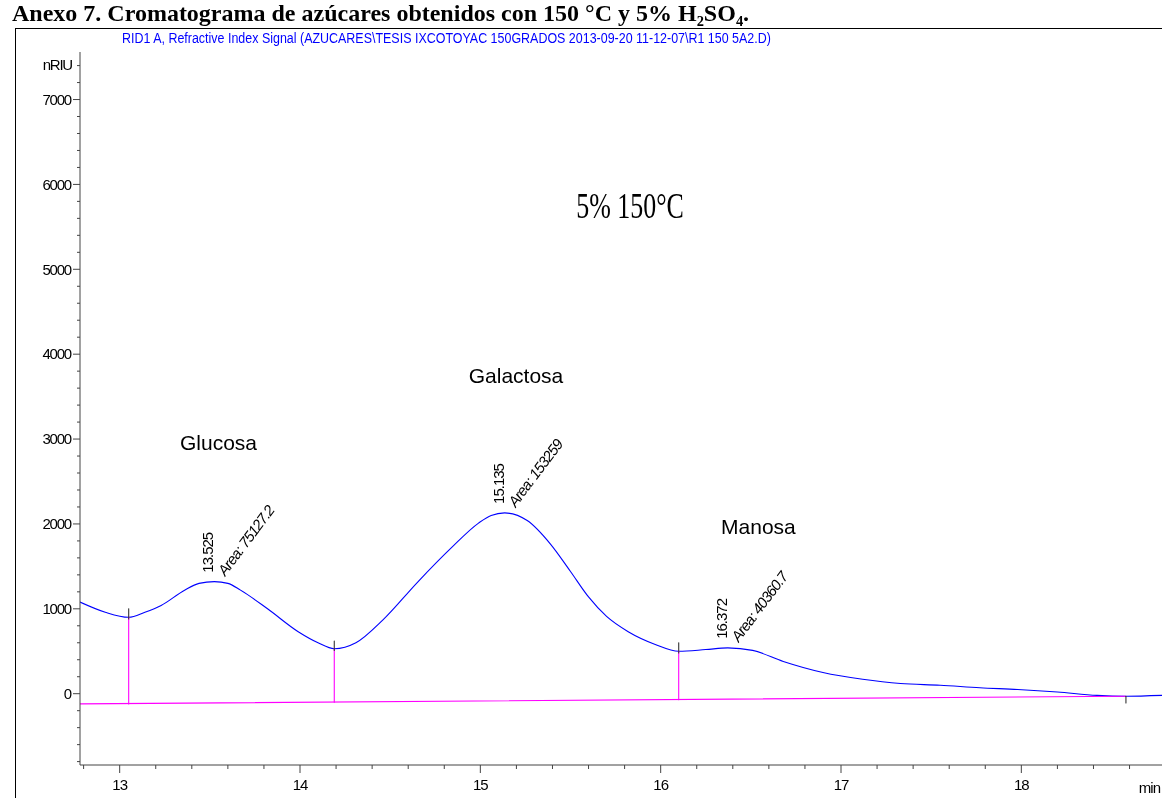 The width and height of the screenshot is (1162, 798). What do you see at coordinates (516, 375) in the screenshot?
I see `annotation: Galactosa` at bounding box center [516, 375].